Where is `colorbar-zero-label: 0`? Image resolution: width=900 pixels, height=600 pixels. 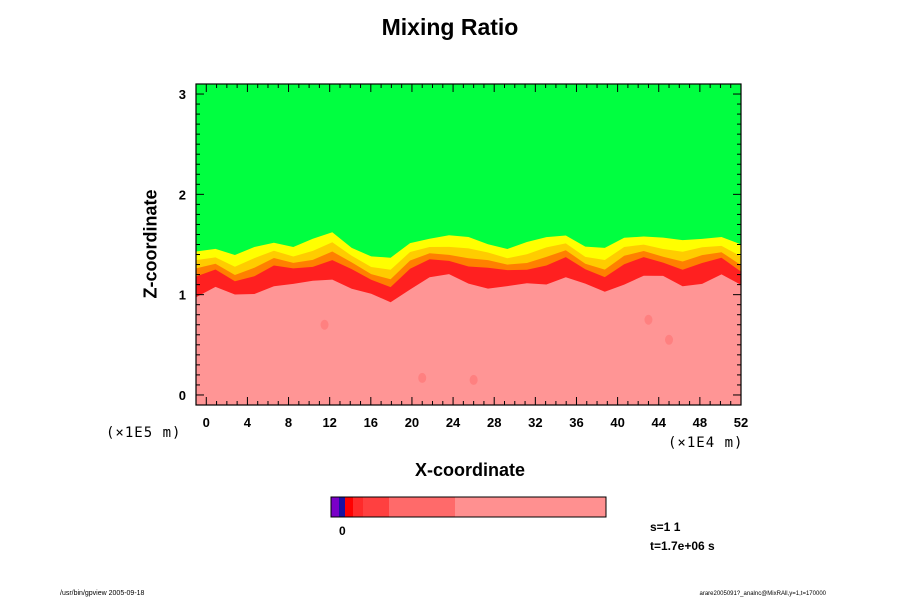
colorbar-zero-label: 0 is located at coordinates (342, 531).